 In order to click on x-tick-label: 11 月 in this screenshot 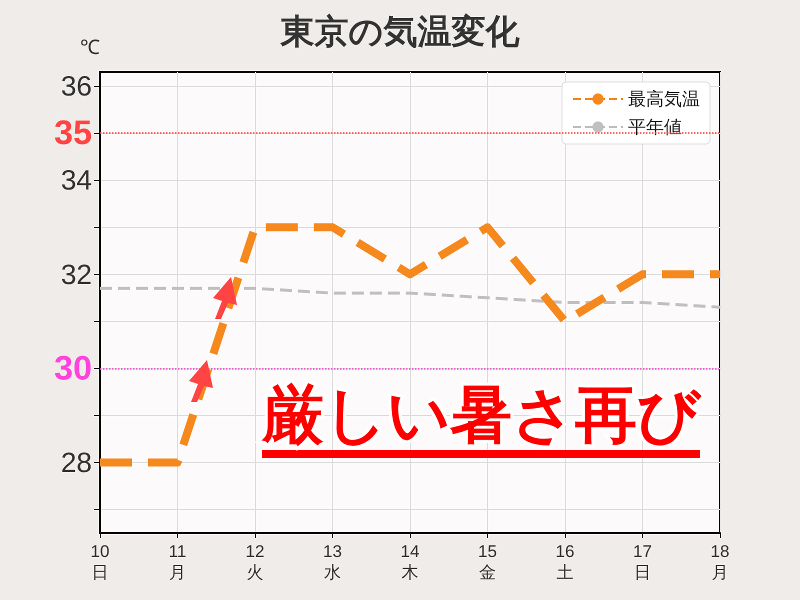, I will do `click(177, 562)`.